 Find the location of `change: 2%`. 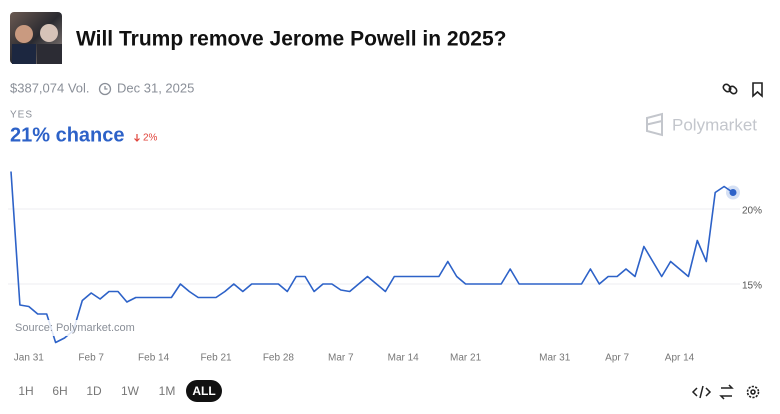

change: 2% is located at coordinates (150, 138).